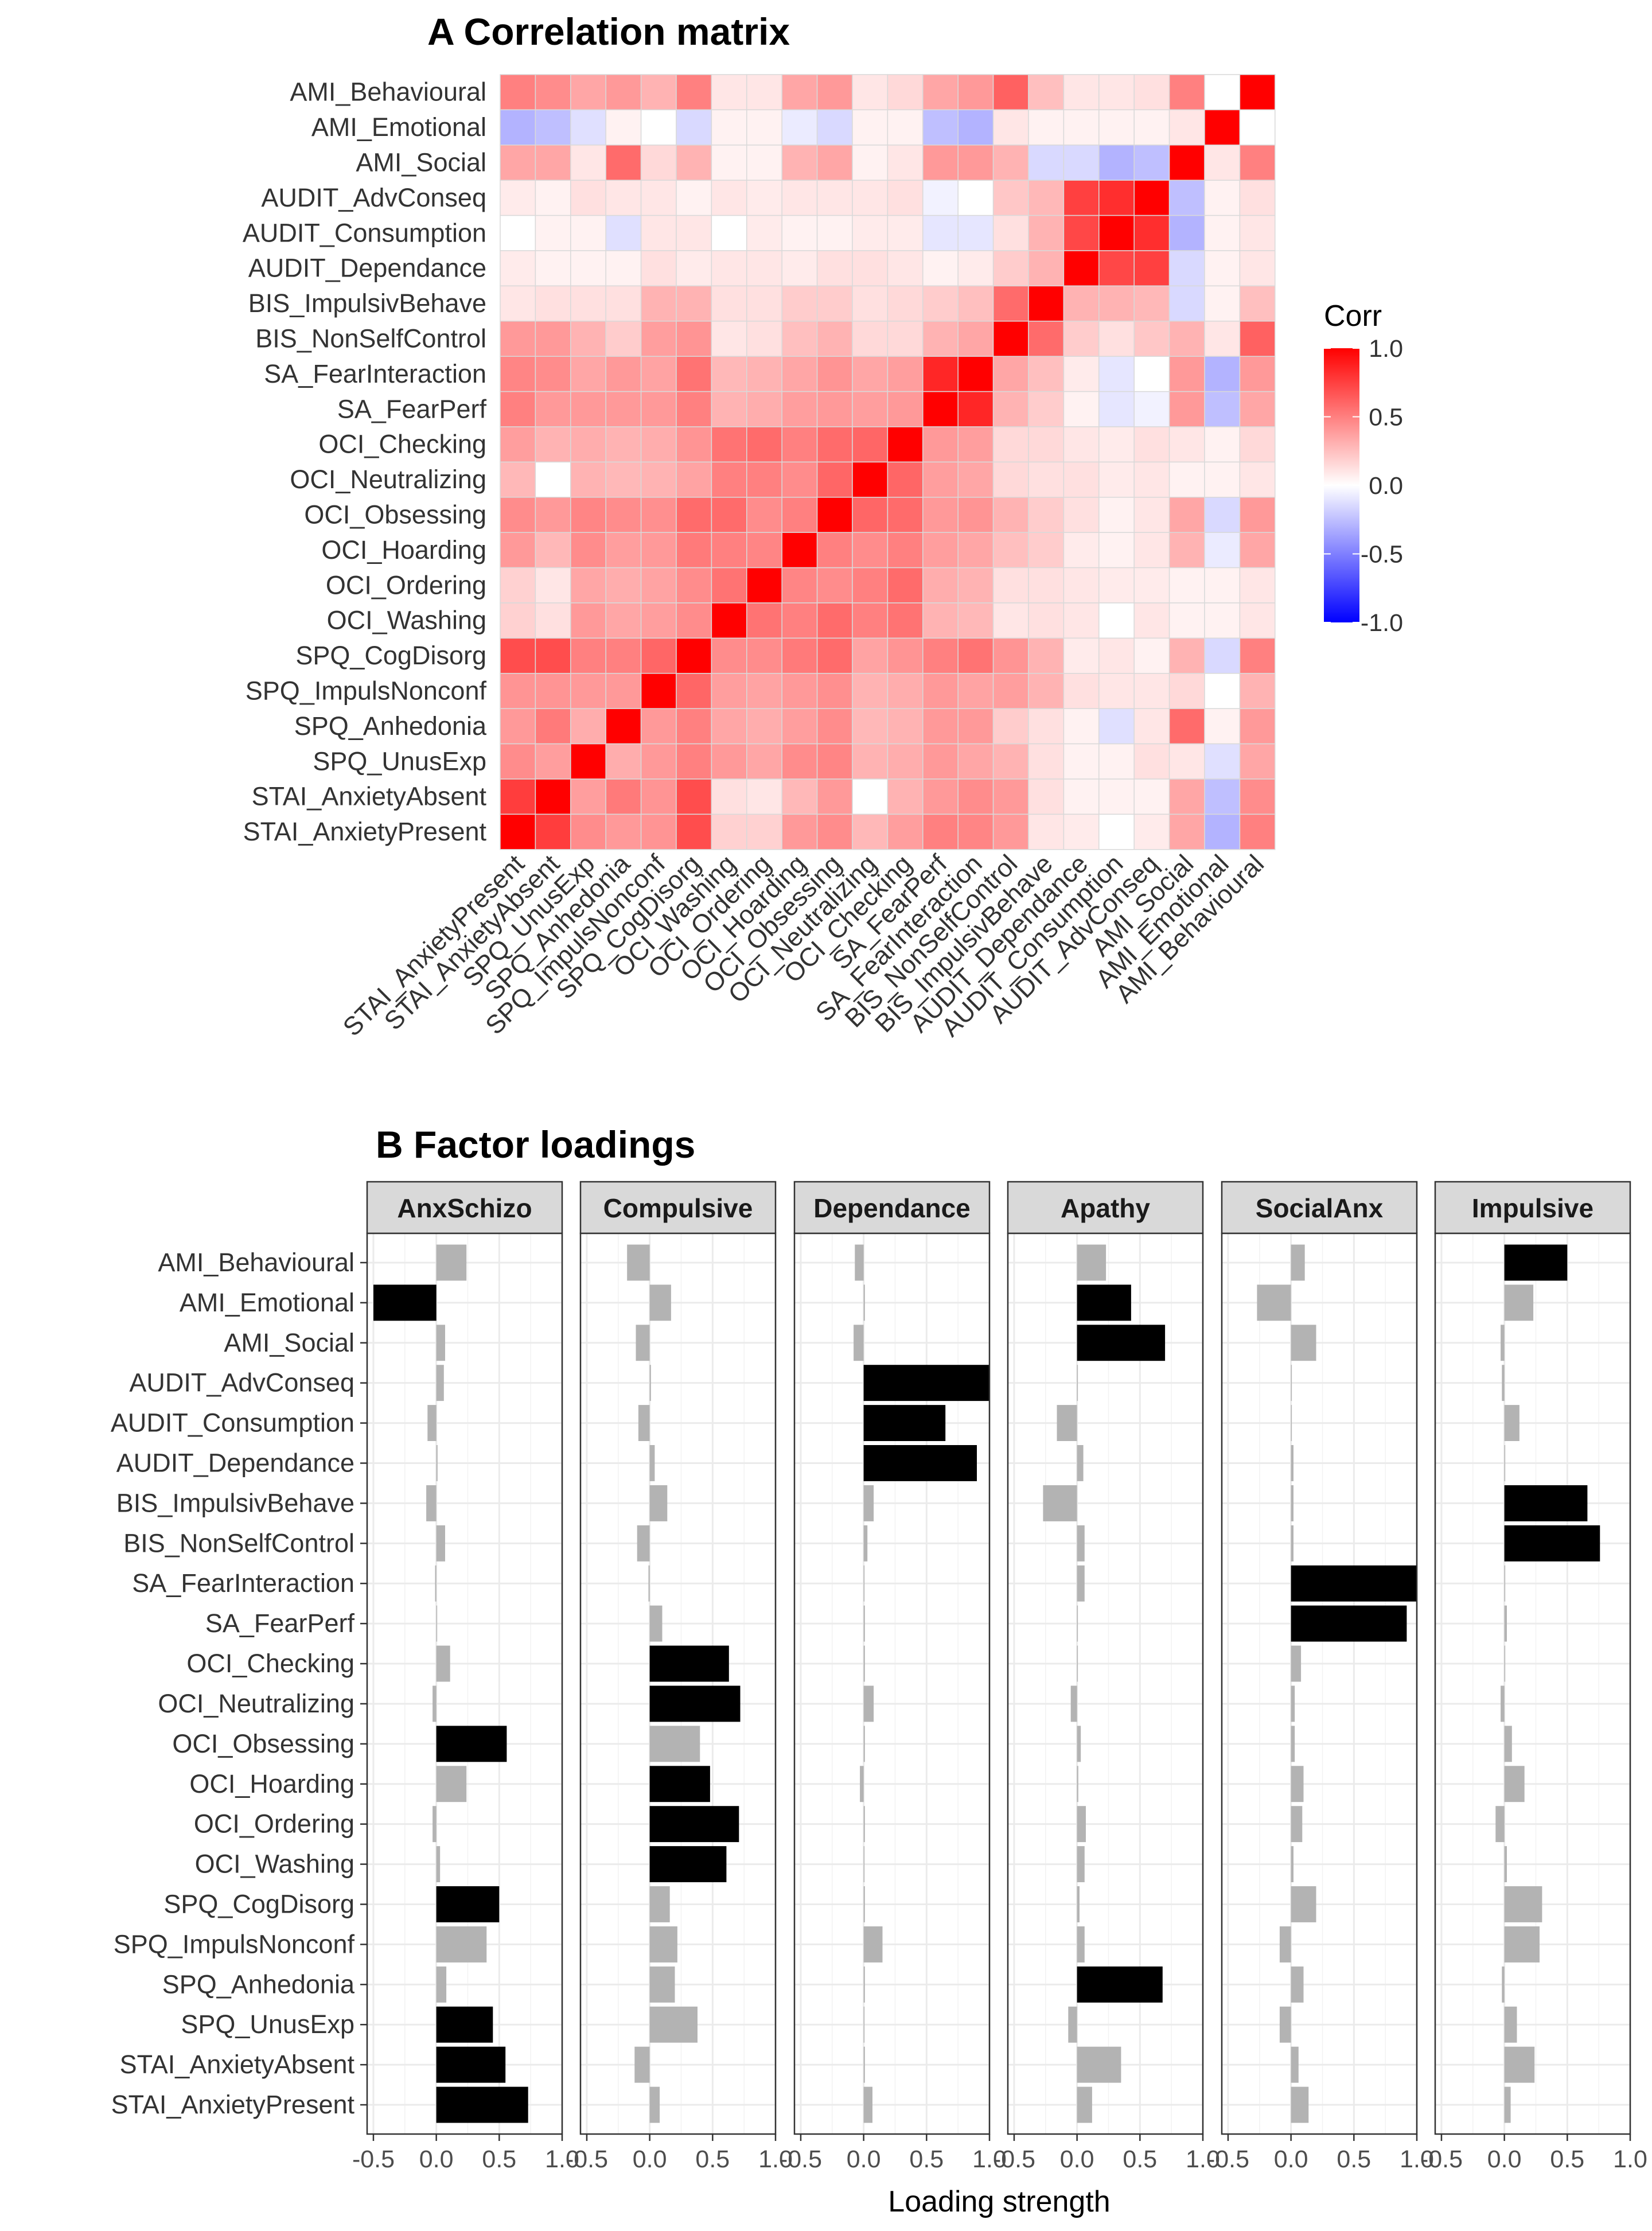 The image size is (1652, 2231). Describe the element at coordinates (406, 584) in the screenshot. I see `row-label-oci-ordering: OCI_Ordering` at that location.